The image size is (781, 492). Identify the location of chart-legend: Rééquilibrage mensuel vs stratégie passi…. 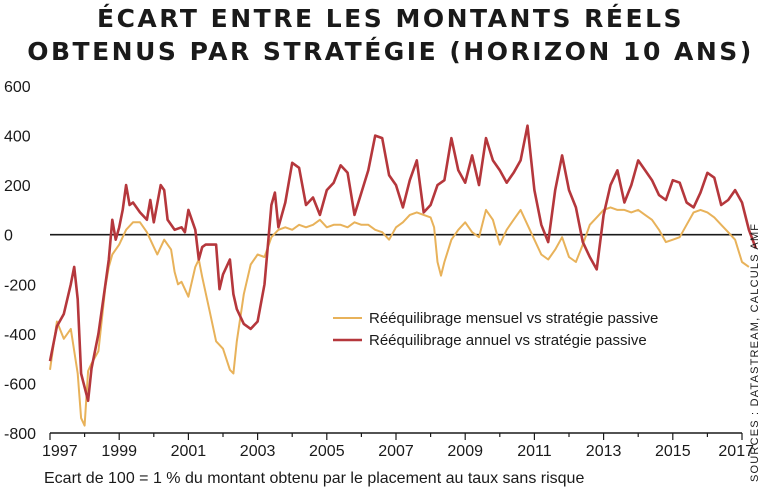
(495, 329).